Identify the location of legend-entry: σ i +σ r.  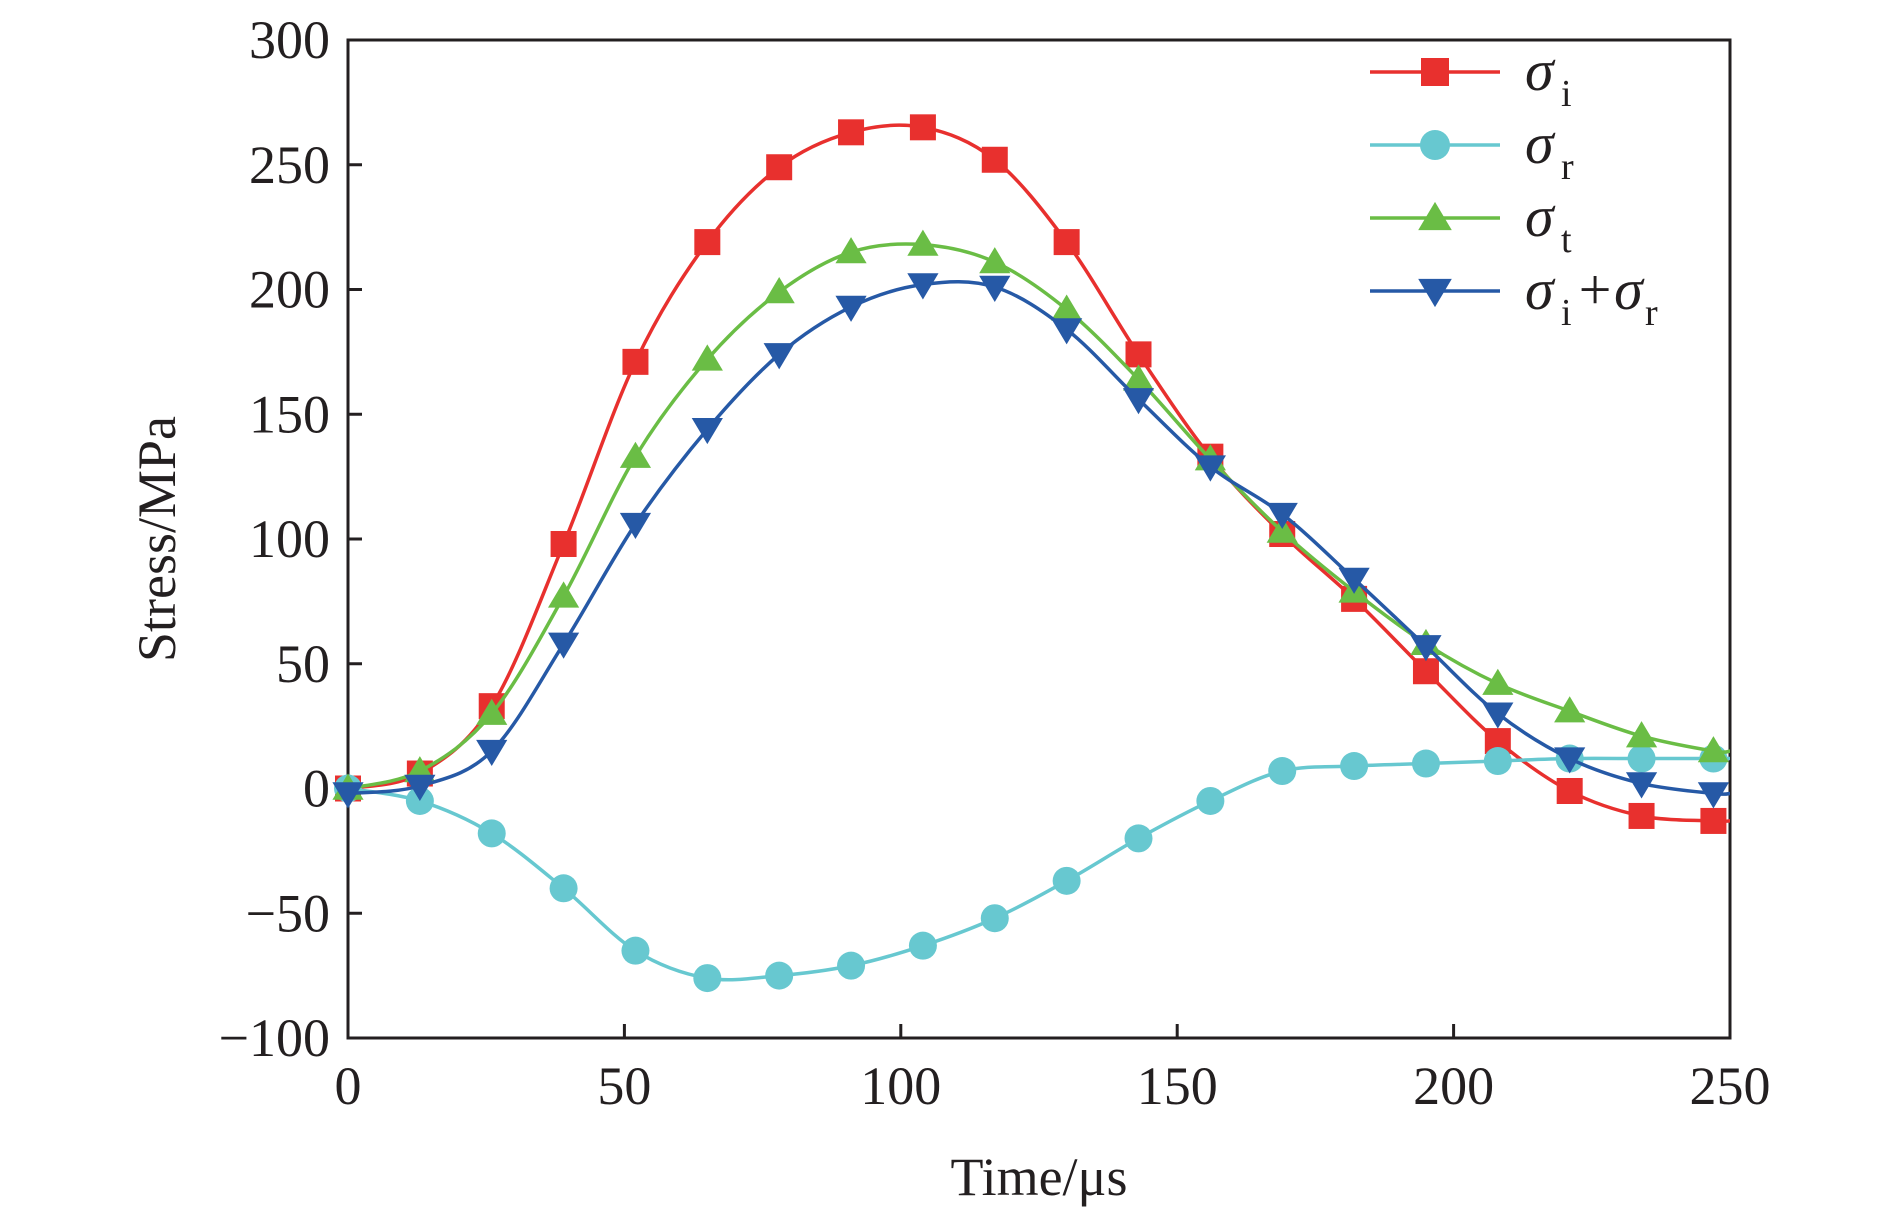
(1514, 295).